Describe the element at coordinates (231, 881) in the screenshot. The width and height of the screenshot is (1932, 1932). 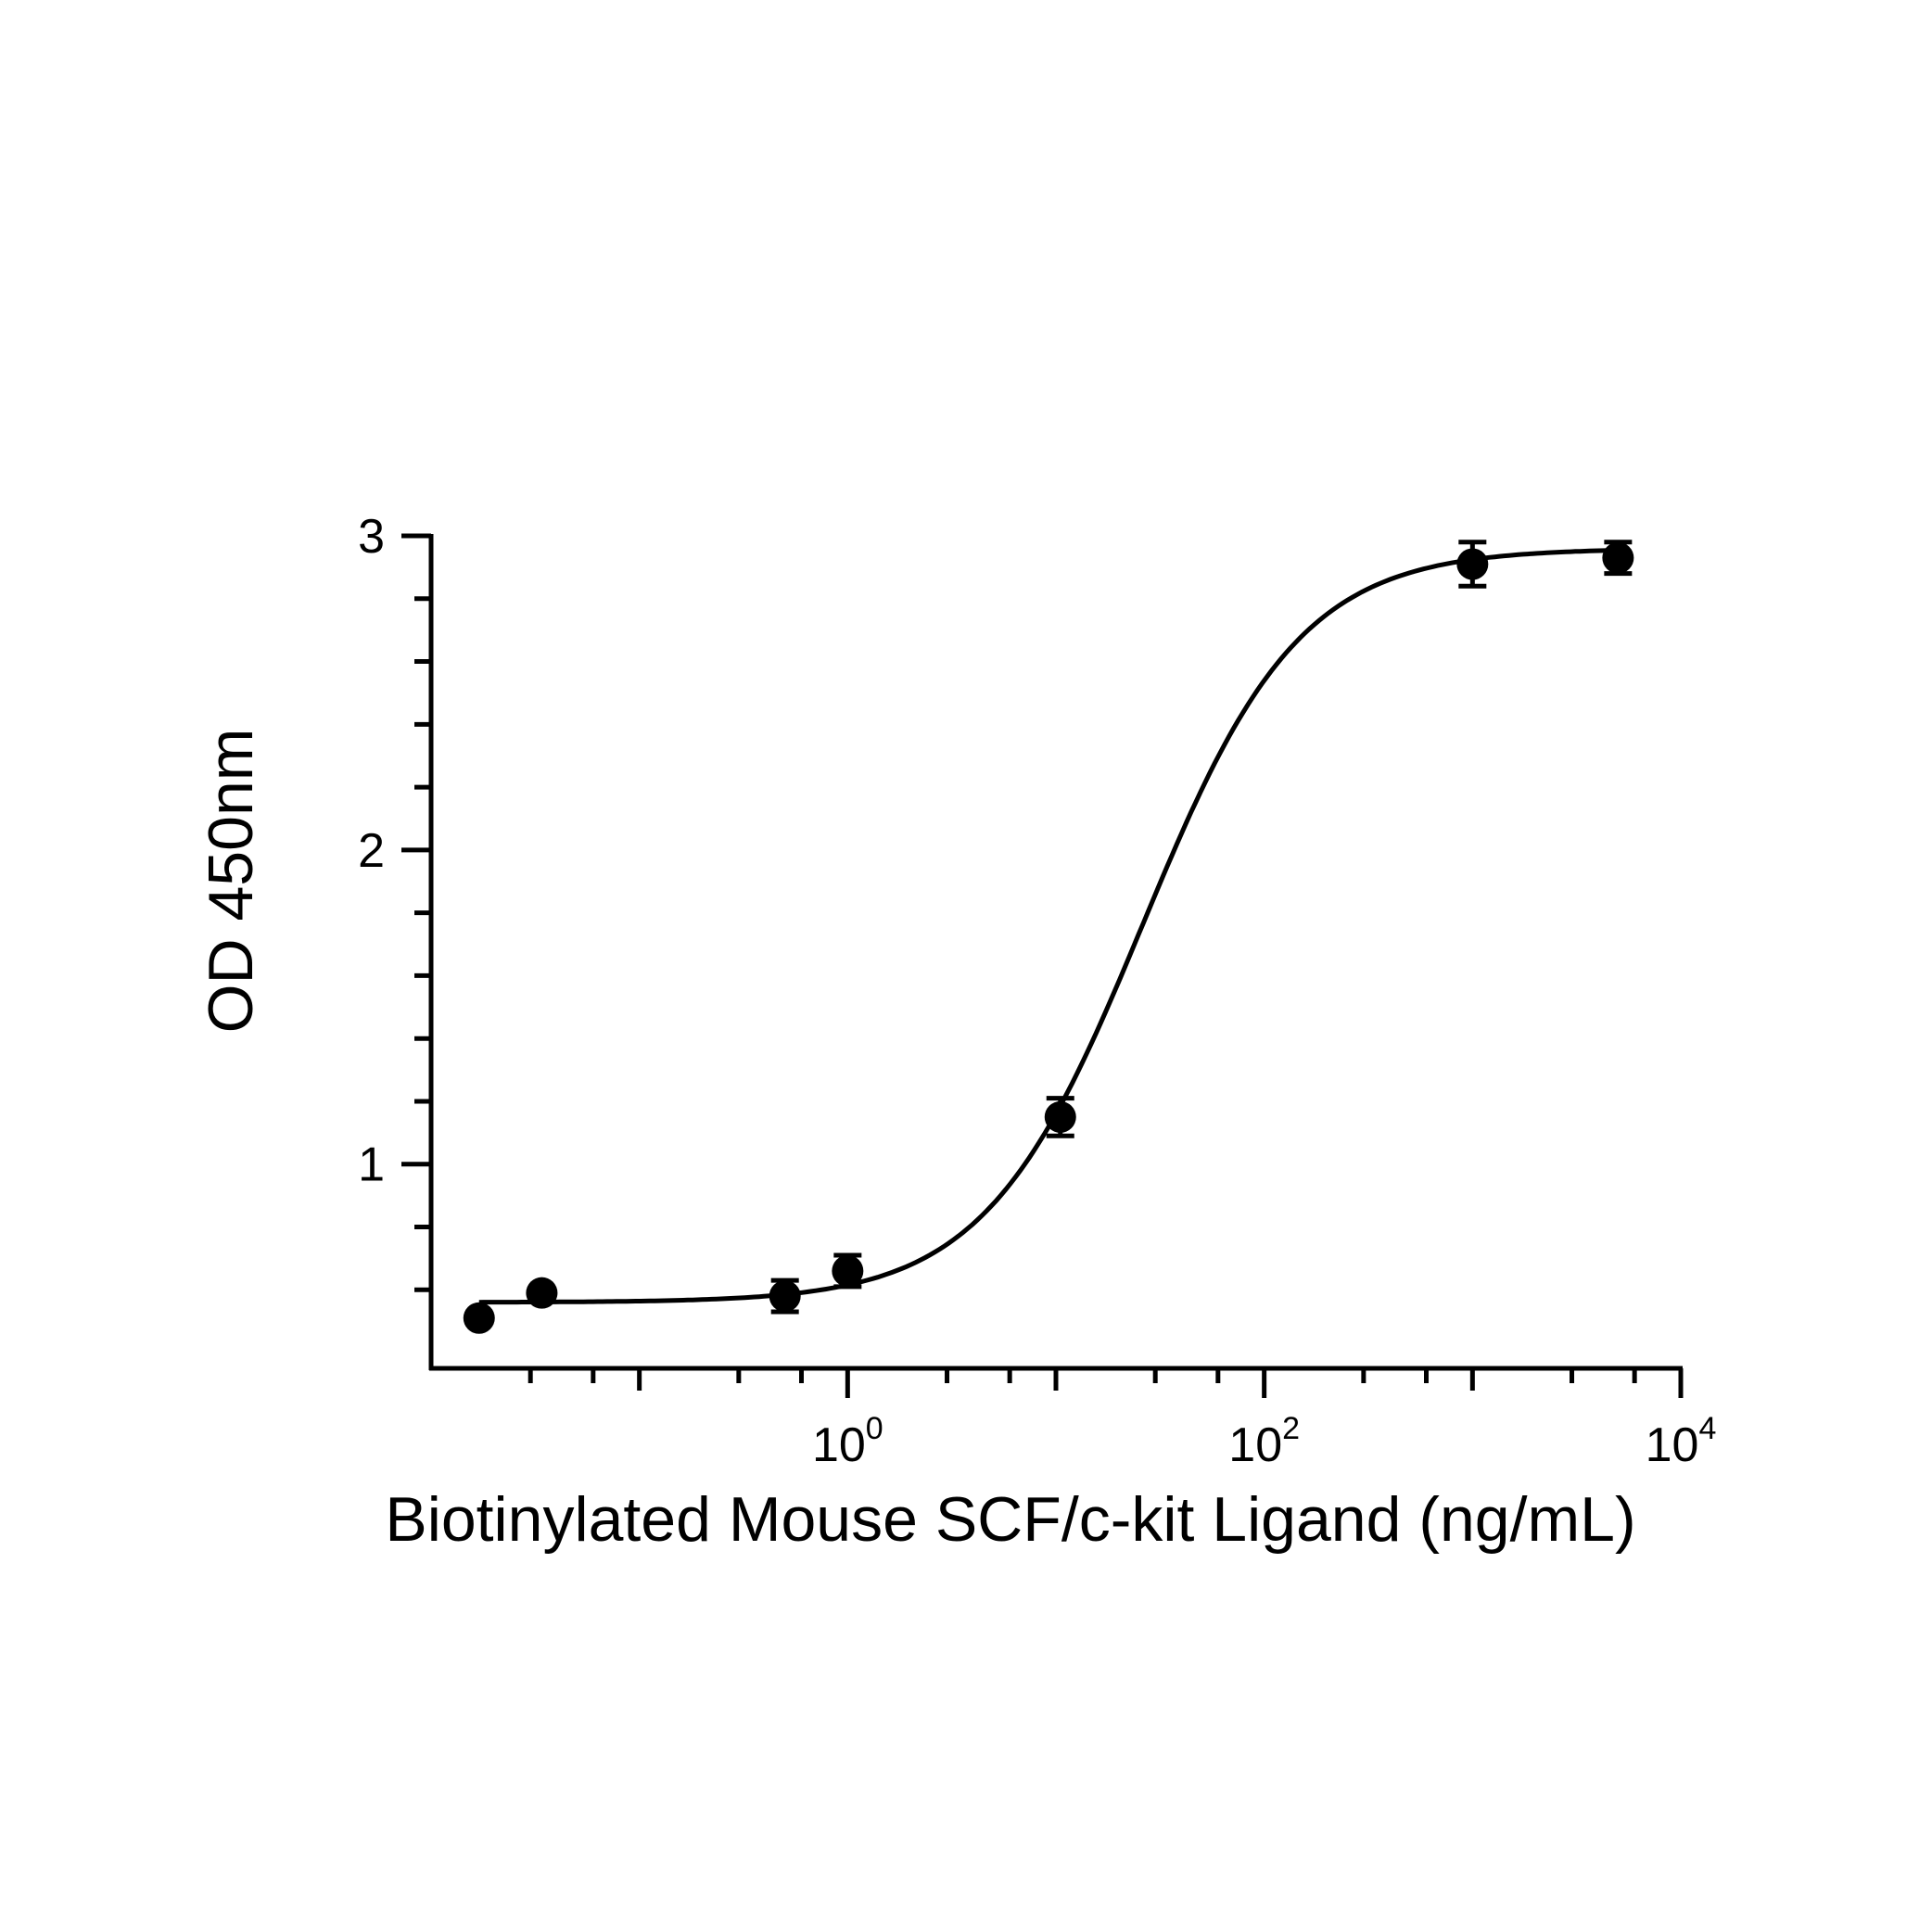
I see `y-axis-title: OD 450nm` at that location.